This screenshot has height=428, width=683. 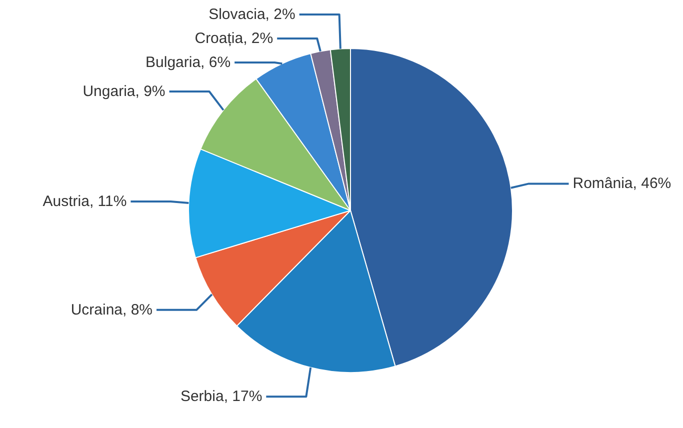 What do you see at coordinates (124, 91) in the screenshot?
I see `slice-label: Ungaria, 9%` at bounding box center [124, 91].